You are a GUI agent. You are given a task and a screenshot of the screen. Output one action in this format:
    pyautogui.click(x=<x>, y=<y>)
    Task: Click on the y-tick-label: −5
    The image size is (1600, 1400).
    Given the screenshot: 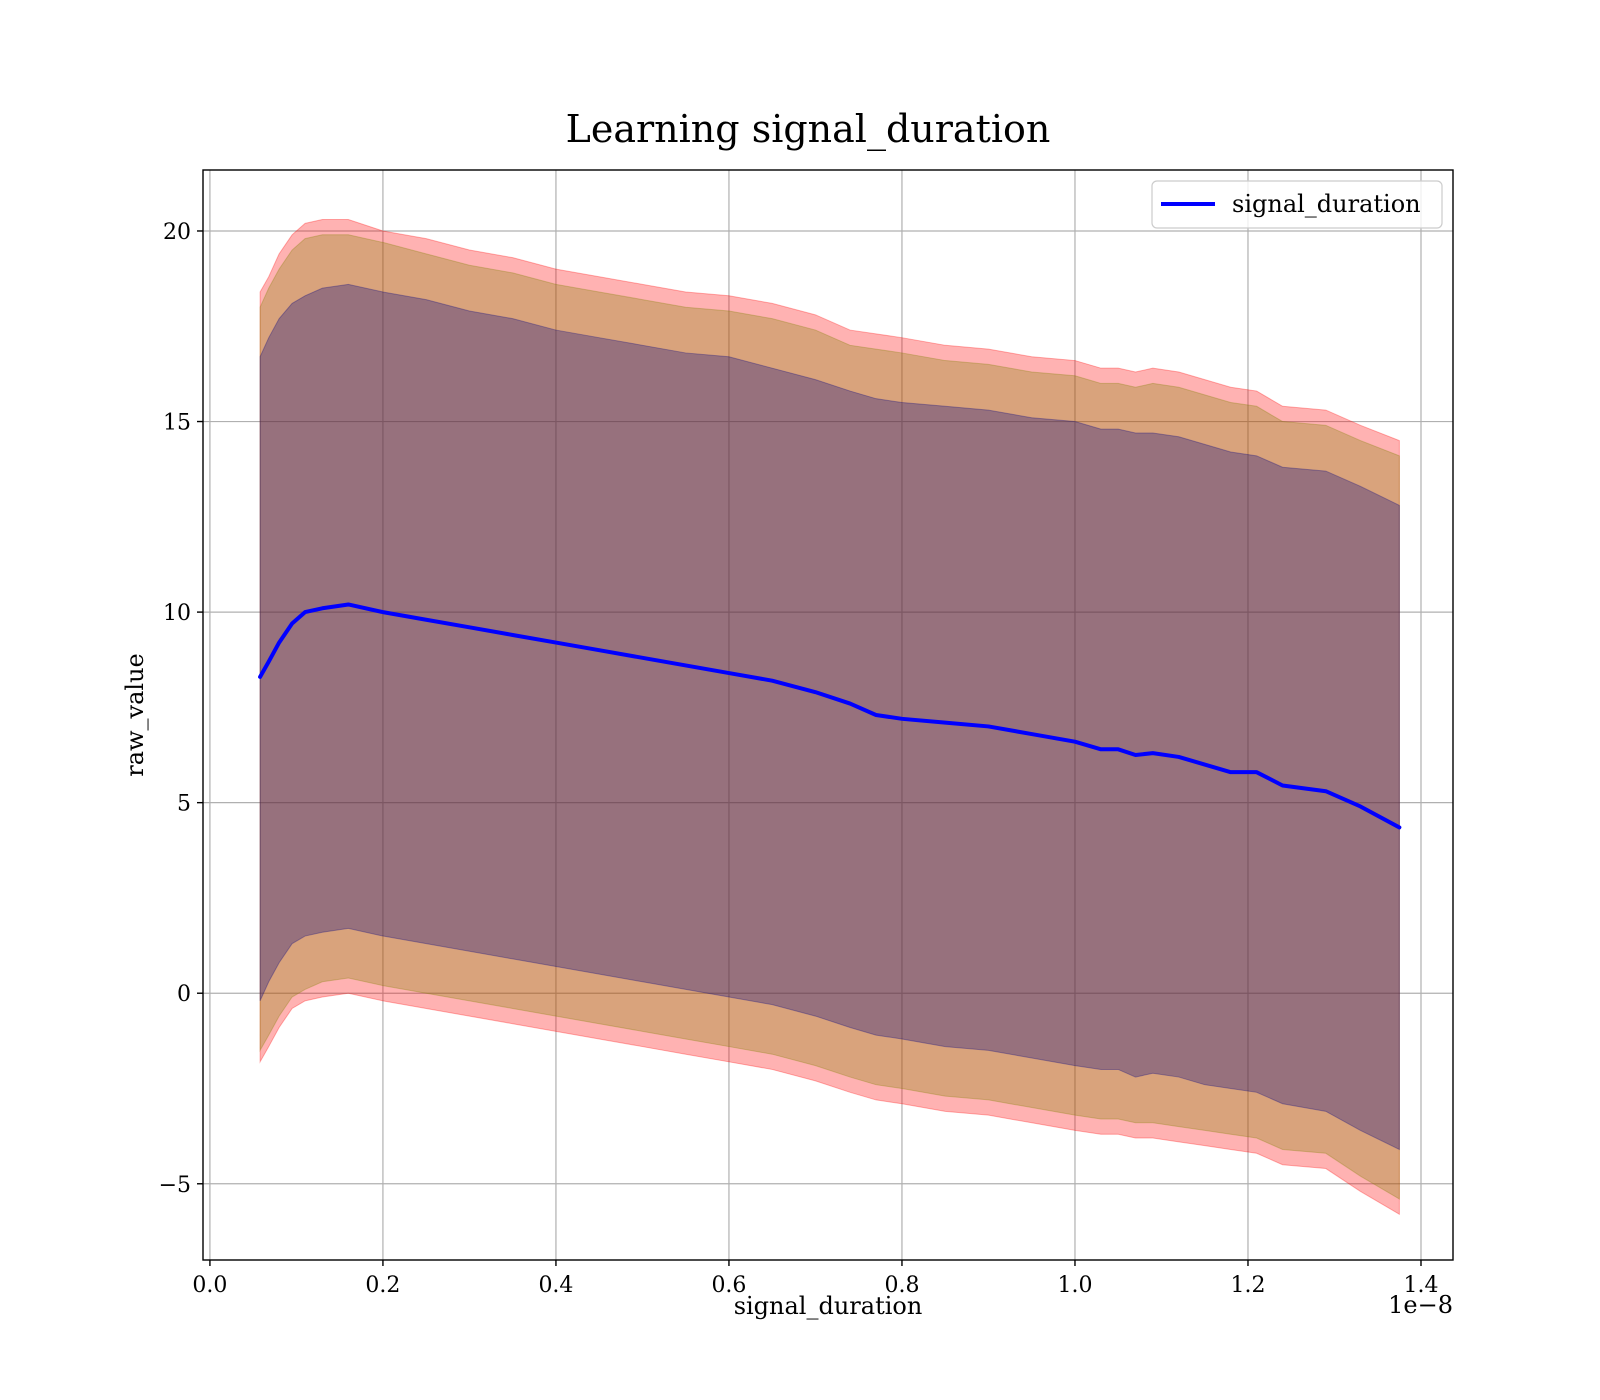 What is the action you would take?
    pyautogui.click(x=175, y=1185)
    